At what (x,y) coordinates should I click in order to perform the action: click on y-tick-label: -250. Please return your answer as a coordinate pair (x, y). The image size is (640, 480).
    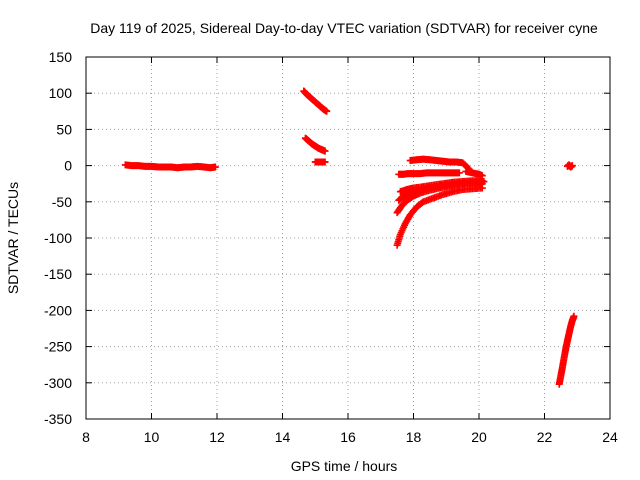
    Looking at the image, I should click on (58, 347).